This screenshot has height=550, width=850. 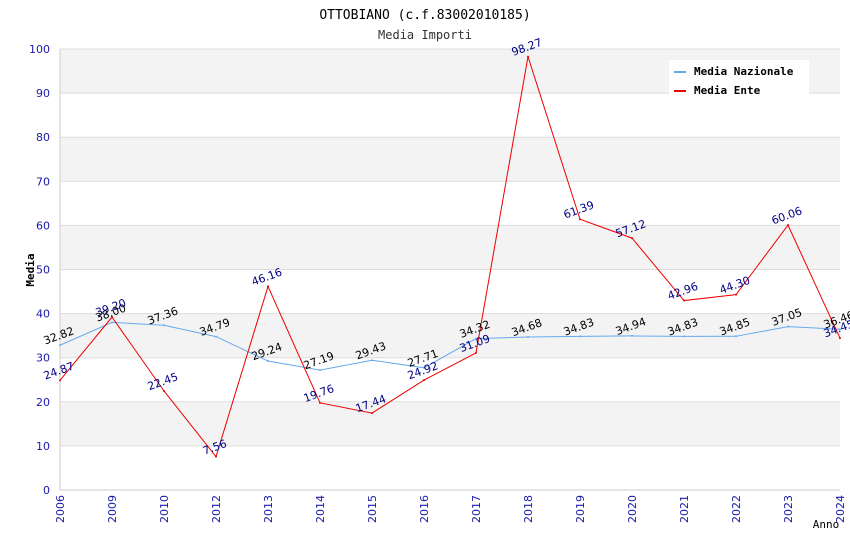 I want to click on y-axis-ticks: 0 10 20 30 40 50 60 70 80 90 100, so click(x=39, y=270).